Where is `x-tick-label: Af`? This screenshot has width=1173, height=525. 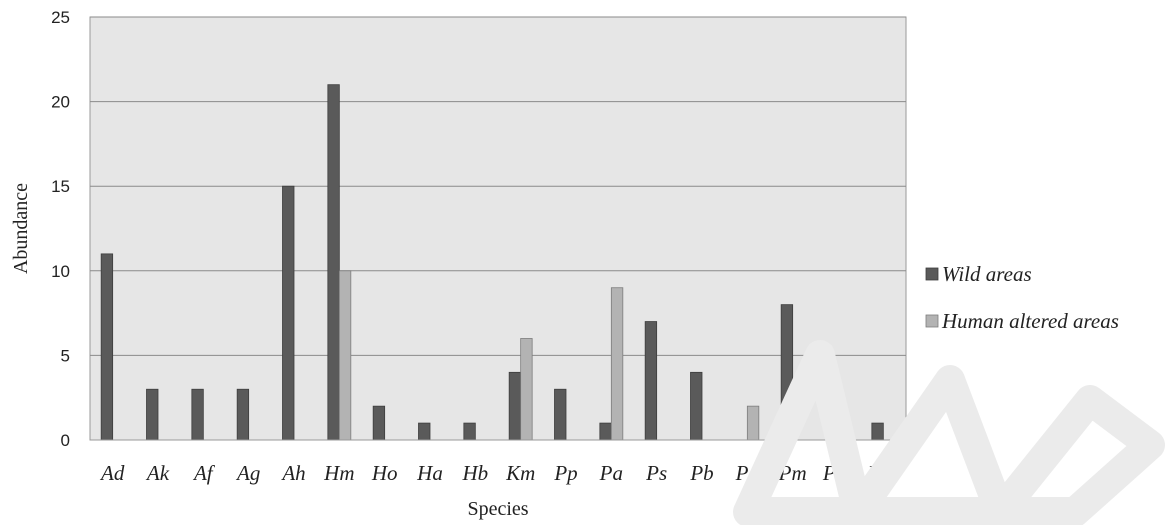
x-tick-label: Af is located at coordinates (204, 473).